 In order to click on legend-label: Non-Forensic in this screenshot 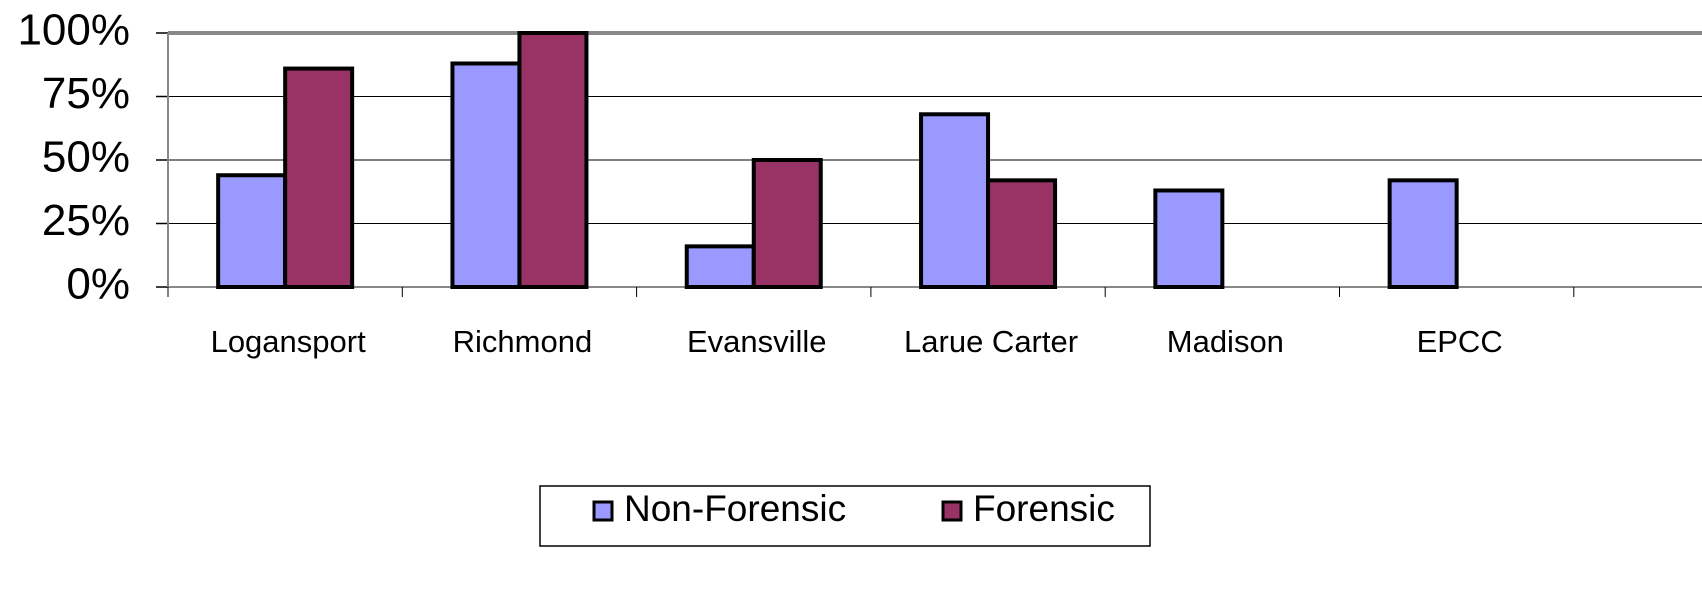, I will do `click(735, 508)`.